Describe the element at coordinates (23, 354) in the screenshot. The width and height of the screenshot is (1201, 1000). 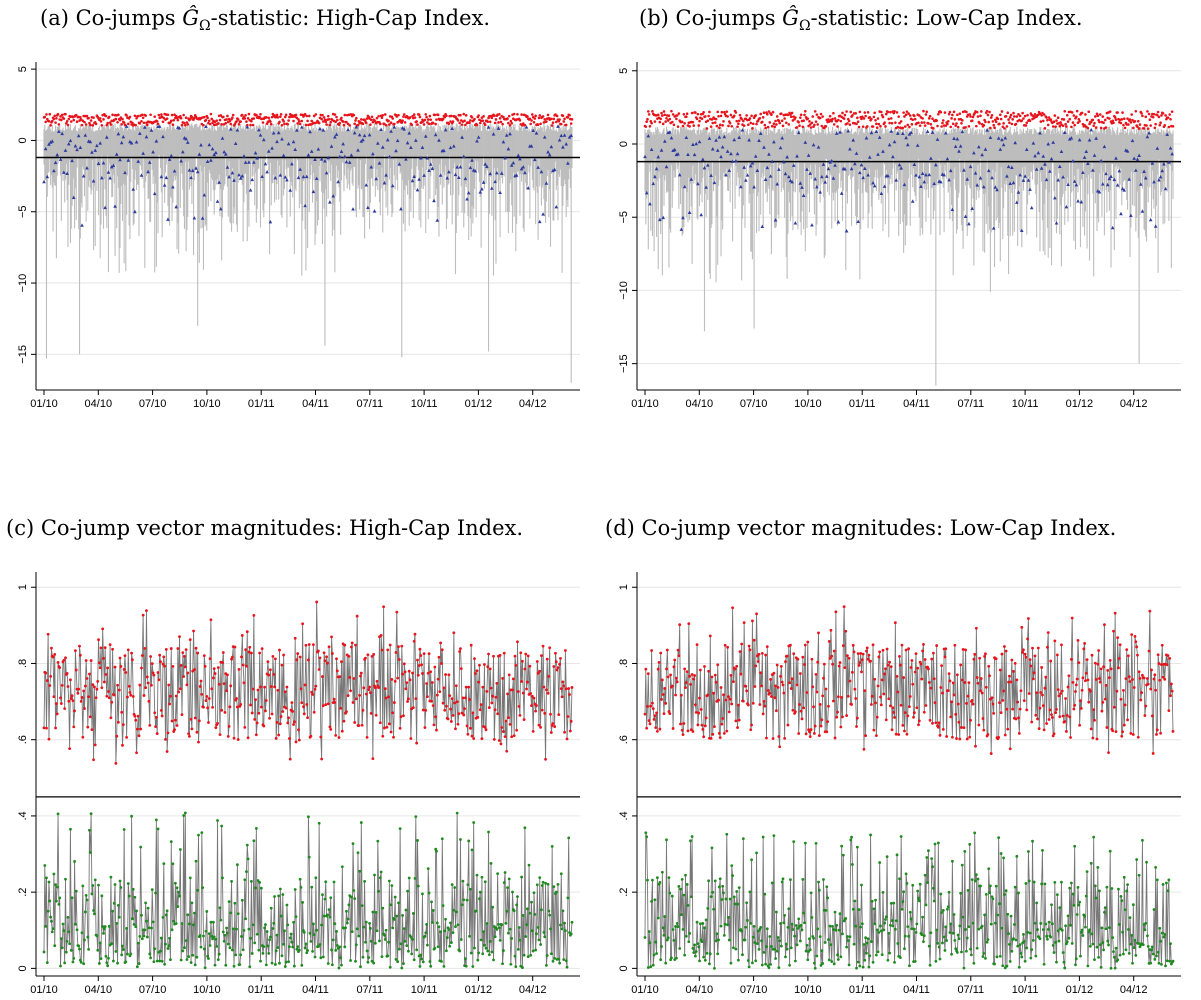
I see `y-tick-label: −15` at that location.